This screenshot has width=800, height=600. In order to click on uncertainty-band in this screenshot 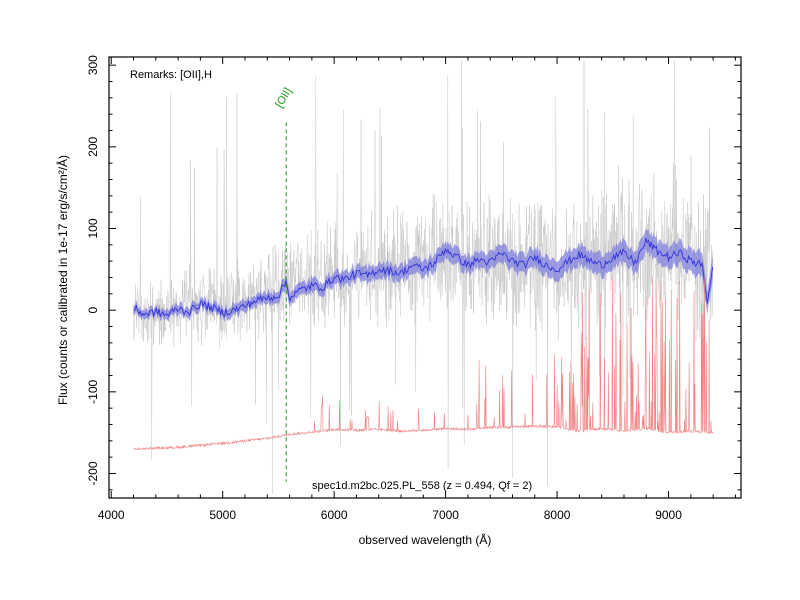, I will do `click(423, 274)`.